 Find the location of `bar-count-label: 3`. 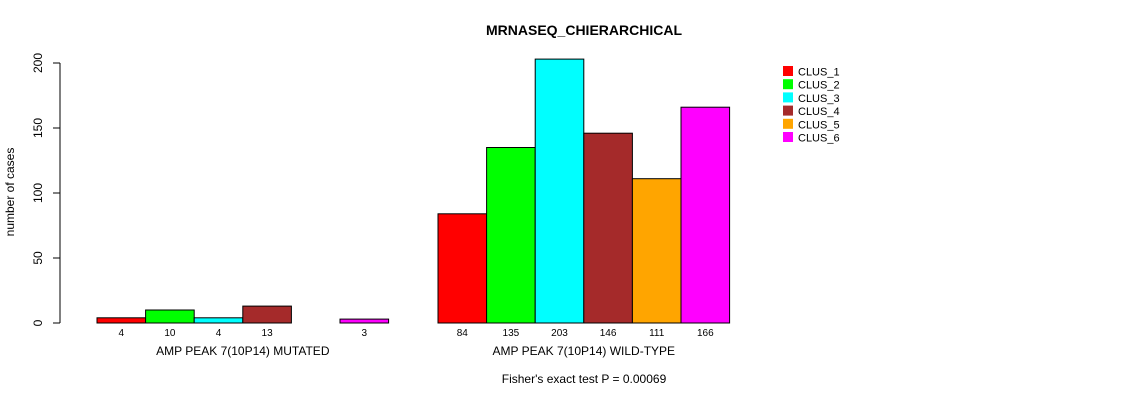

bar-count-label: 3 is located at coordinates (365, 333).